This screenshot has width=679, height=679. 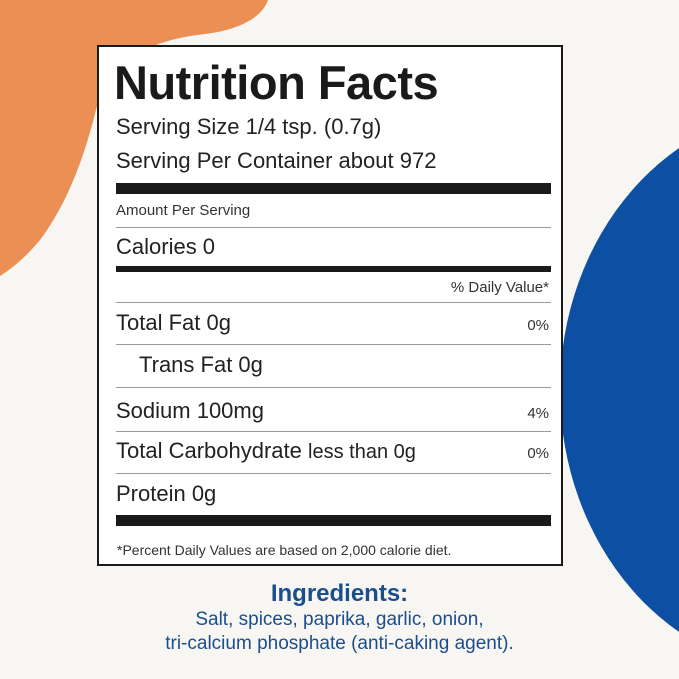 I want to click on ingredients-line: Salt, spices, paprika, garlic, onion,, so click(x=339, y=619).